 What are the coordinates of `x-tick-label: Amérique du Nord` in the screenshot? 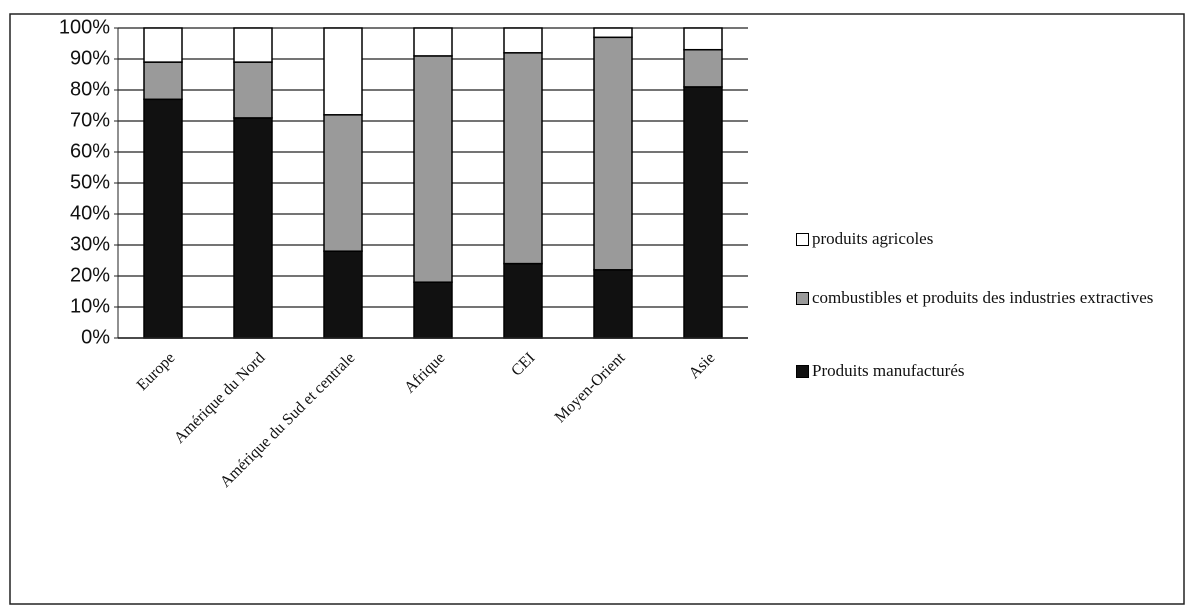 It's located at (219, 397).